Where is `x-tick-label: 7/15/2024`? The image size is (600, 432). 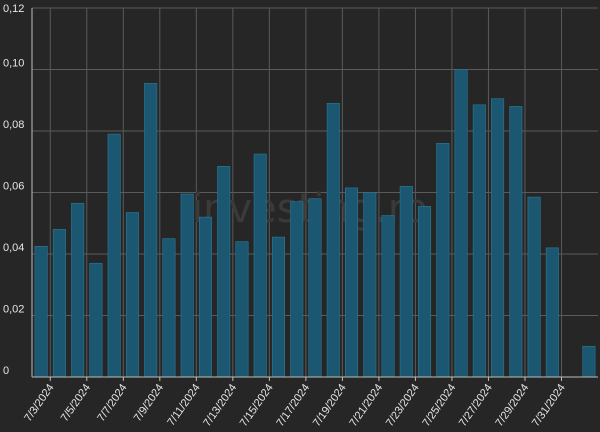 x-tick-label: 7/15/2024 is located at coordinates (257, 405).